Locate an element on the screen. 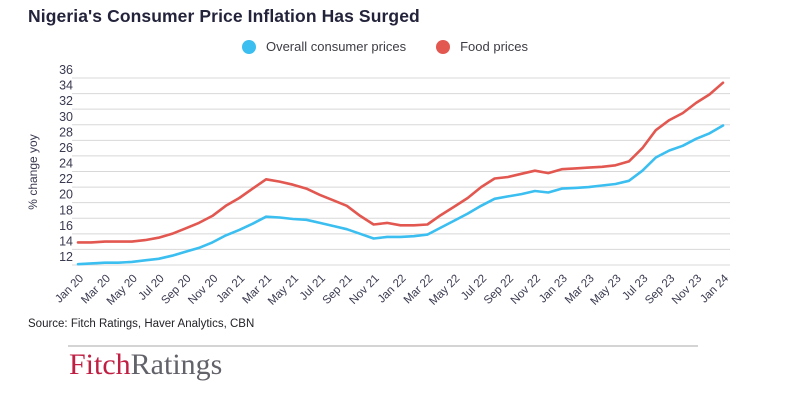  y-axis-title: % change yoy is located at coordinates (33, 171).